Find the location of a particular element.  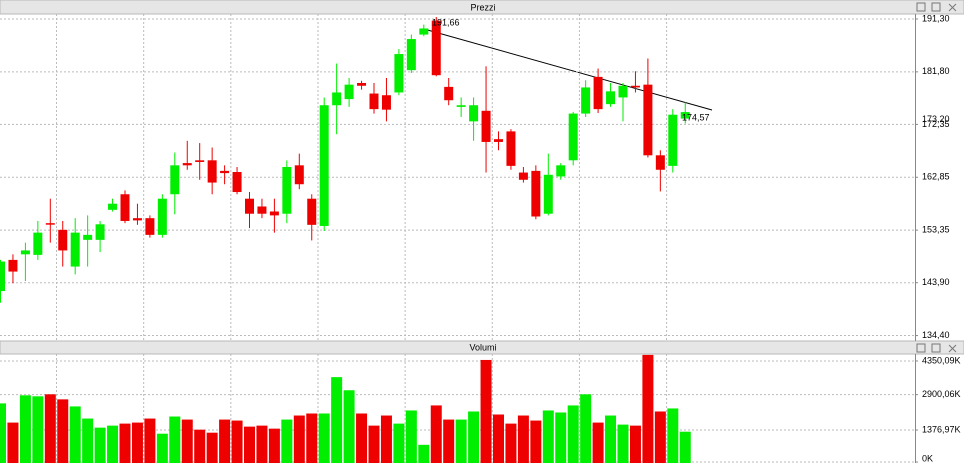

y-tick-label: 0K is located at coordinates (927, 458).